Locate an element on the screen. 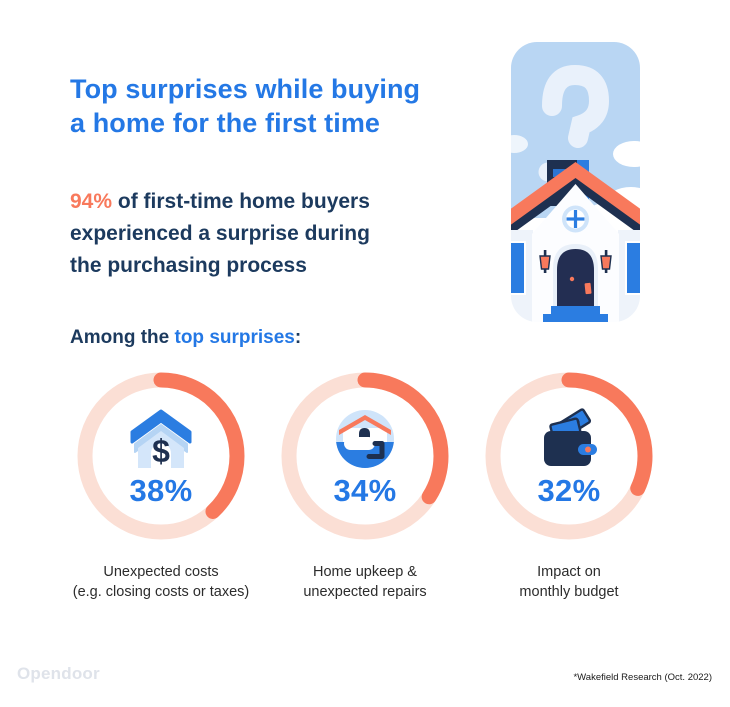  donut-label-home-upkeep: Home upkeep & unexpected repairs is located at coordinates (365, 582).